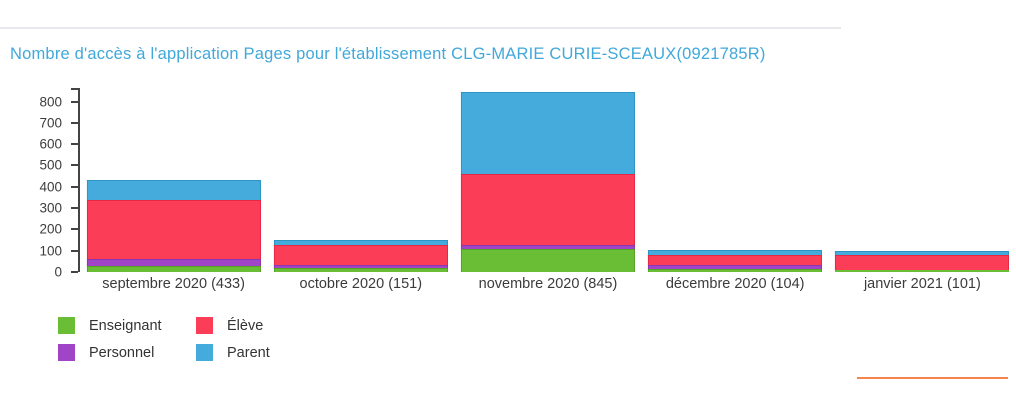 Image resolution: width=1016 pixels, height=408 pixels. I want to click on y-tick-label: 300, so click(50, 208).